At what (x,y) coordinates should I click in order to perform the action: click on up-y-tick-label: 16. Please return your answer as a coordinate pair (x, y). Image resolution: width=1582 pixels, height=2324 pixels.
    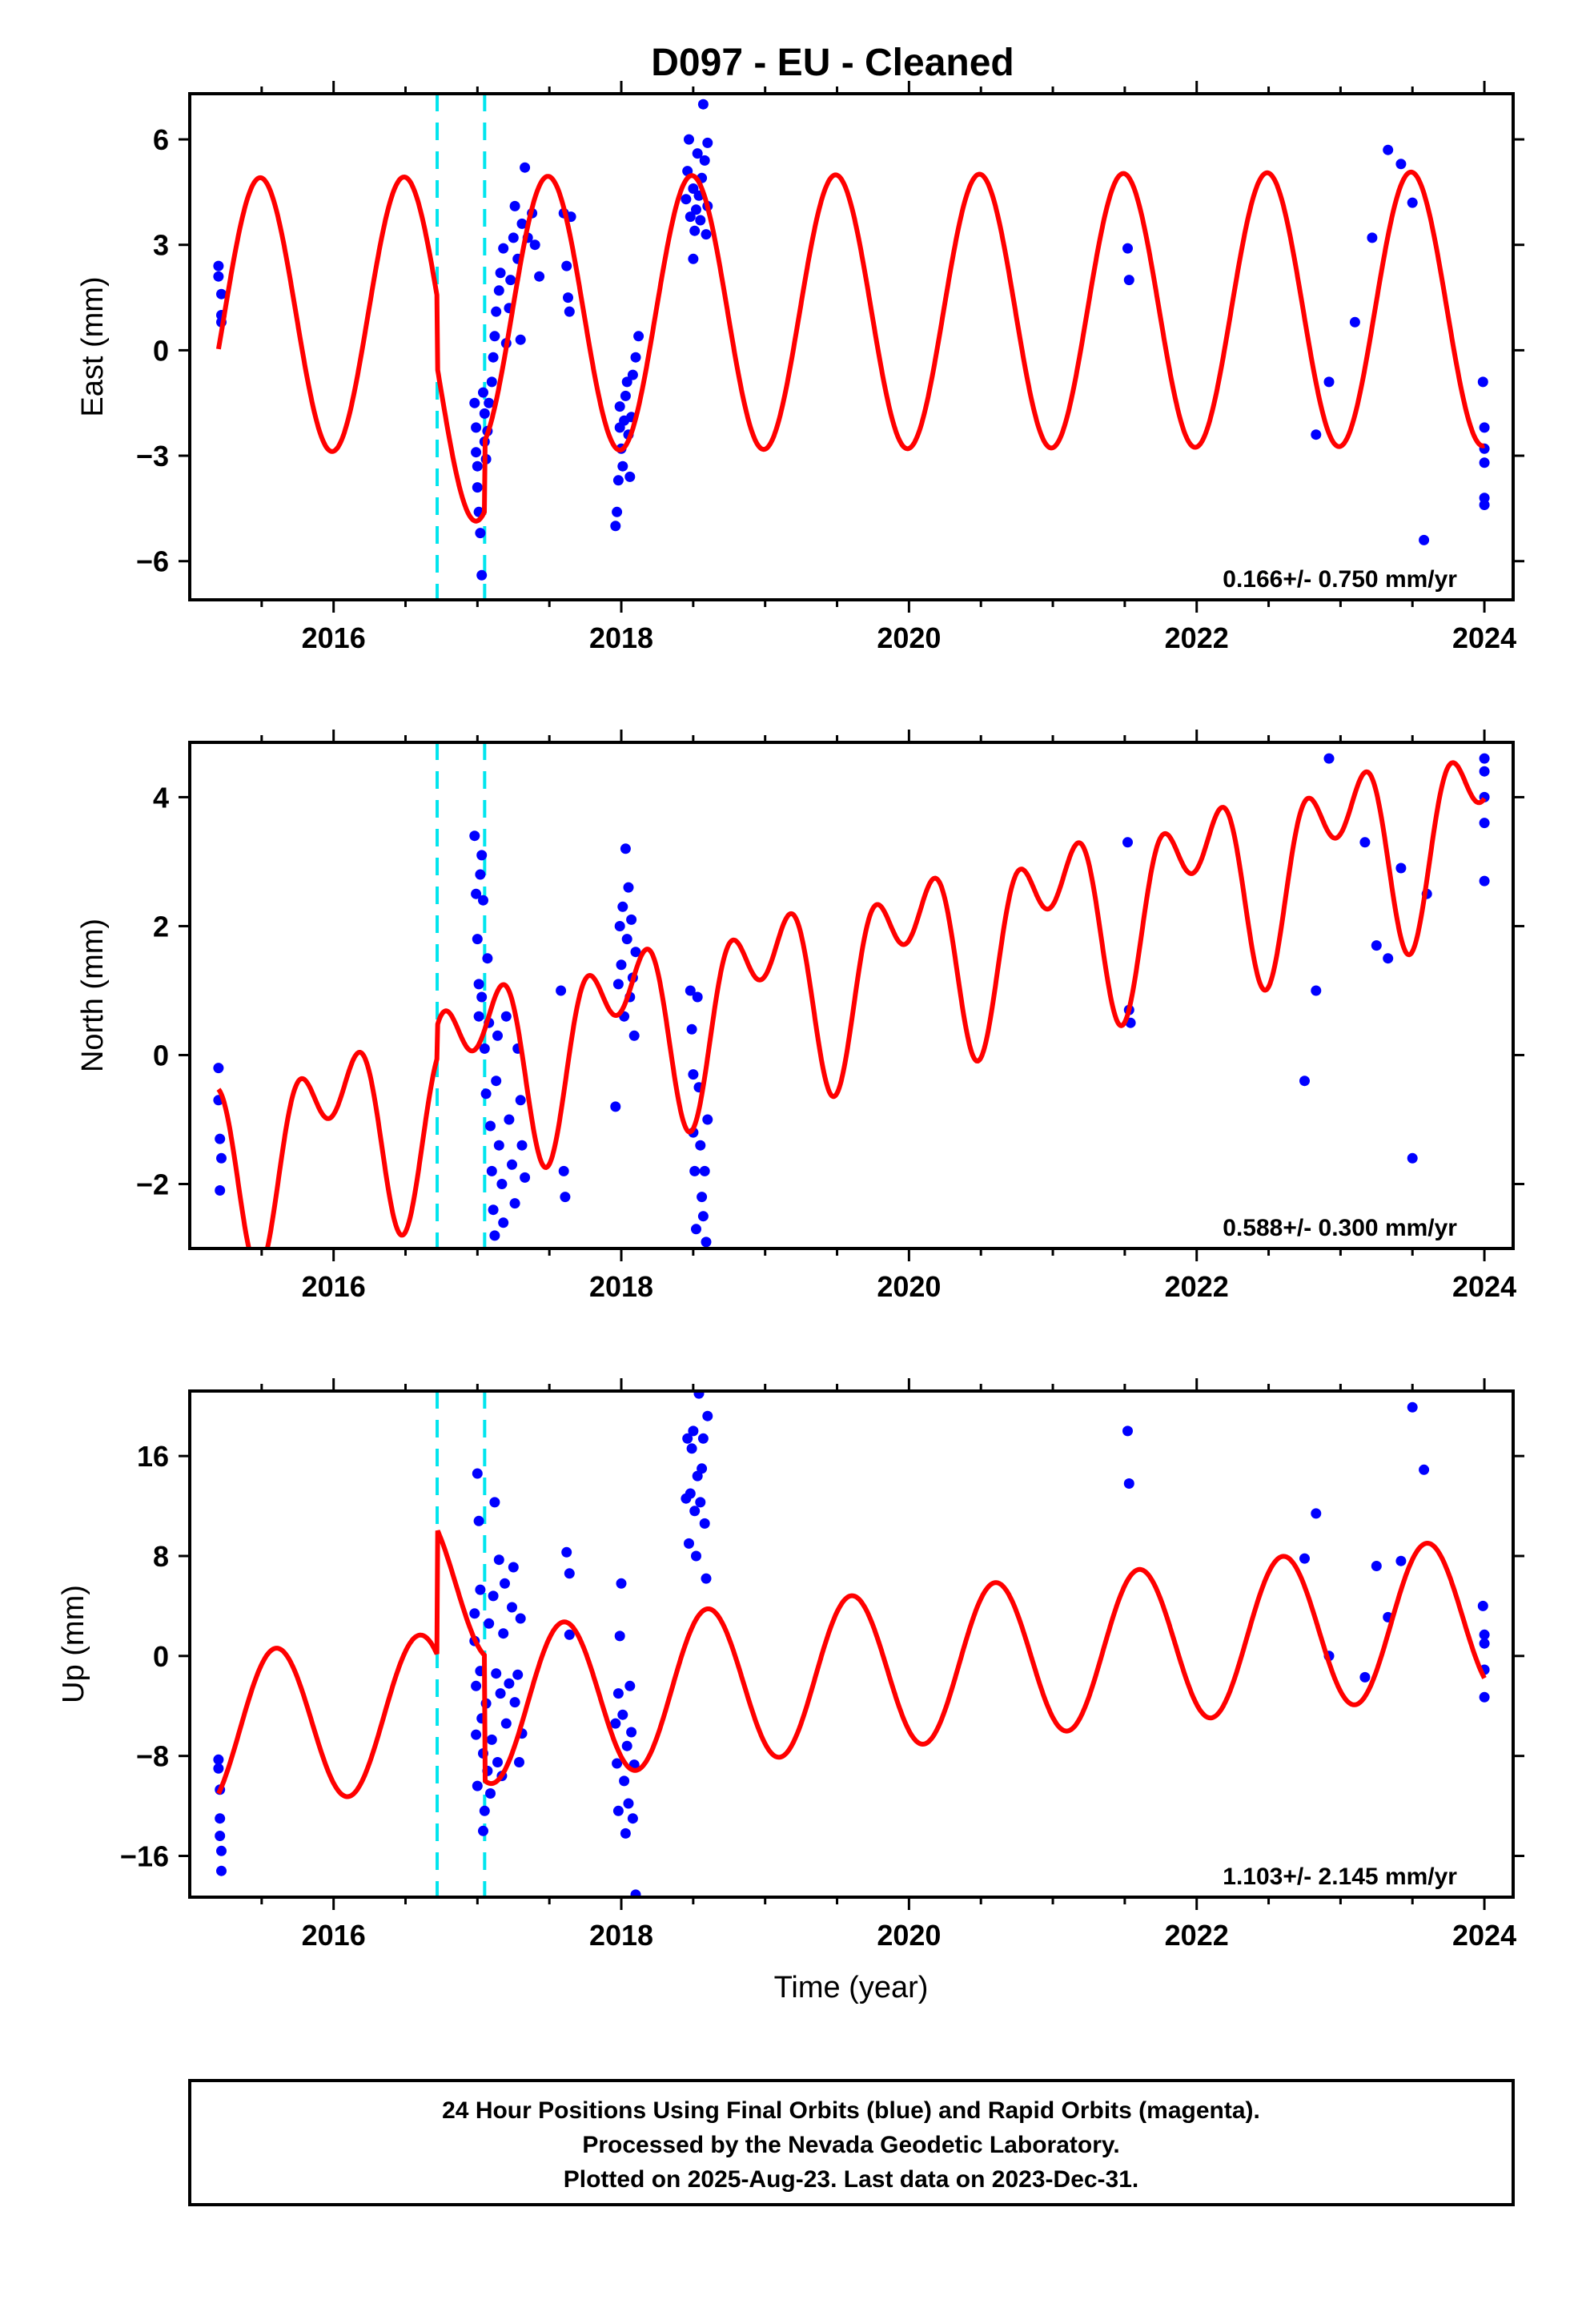
    Looking at the image, I should click on (153, 1456).